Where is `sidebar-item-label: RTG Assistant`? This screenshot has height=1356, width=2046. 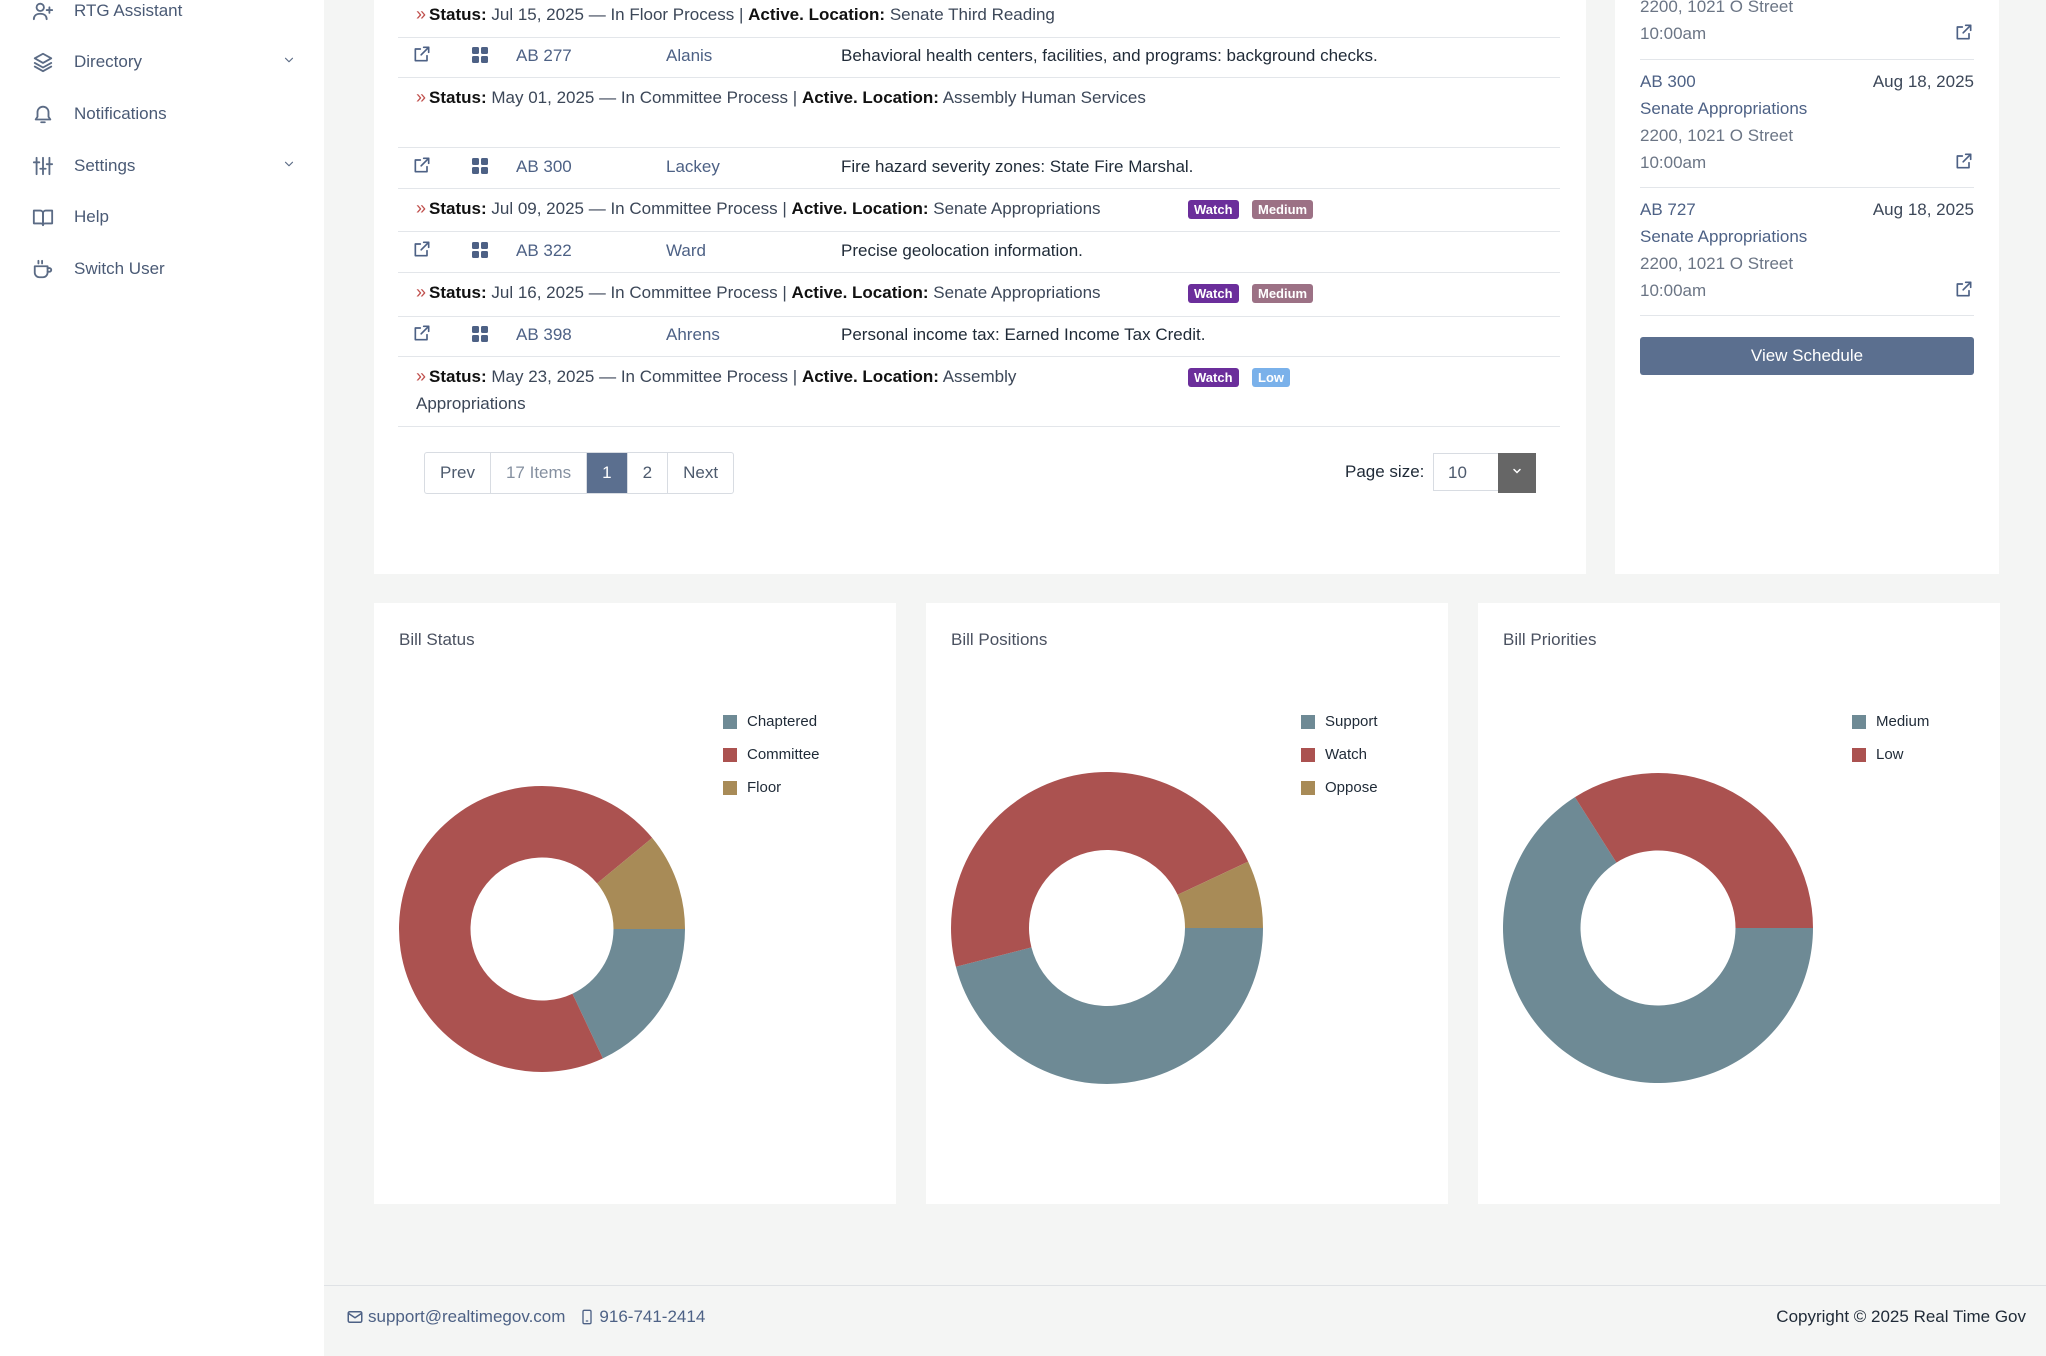 sidebar-item-label: RTG Assistant is located at coordinates (128, 10).